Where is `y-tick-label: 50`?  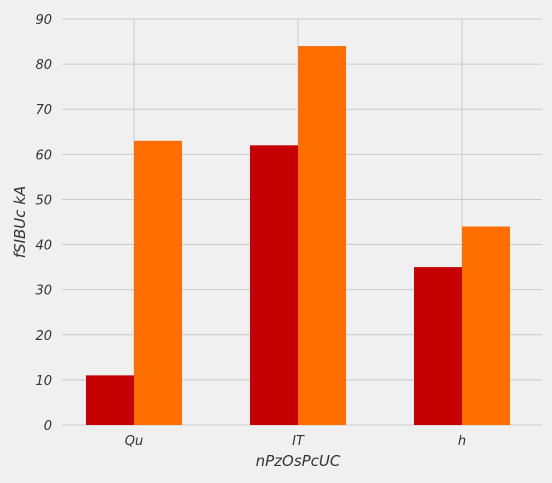 y-tick-label: 50 is located at coordinates (43, 200).